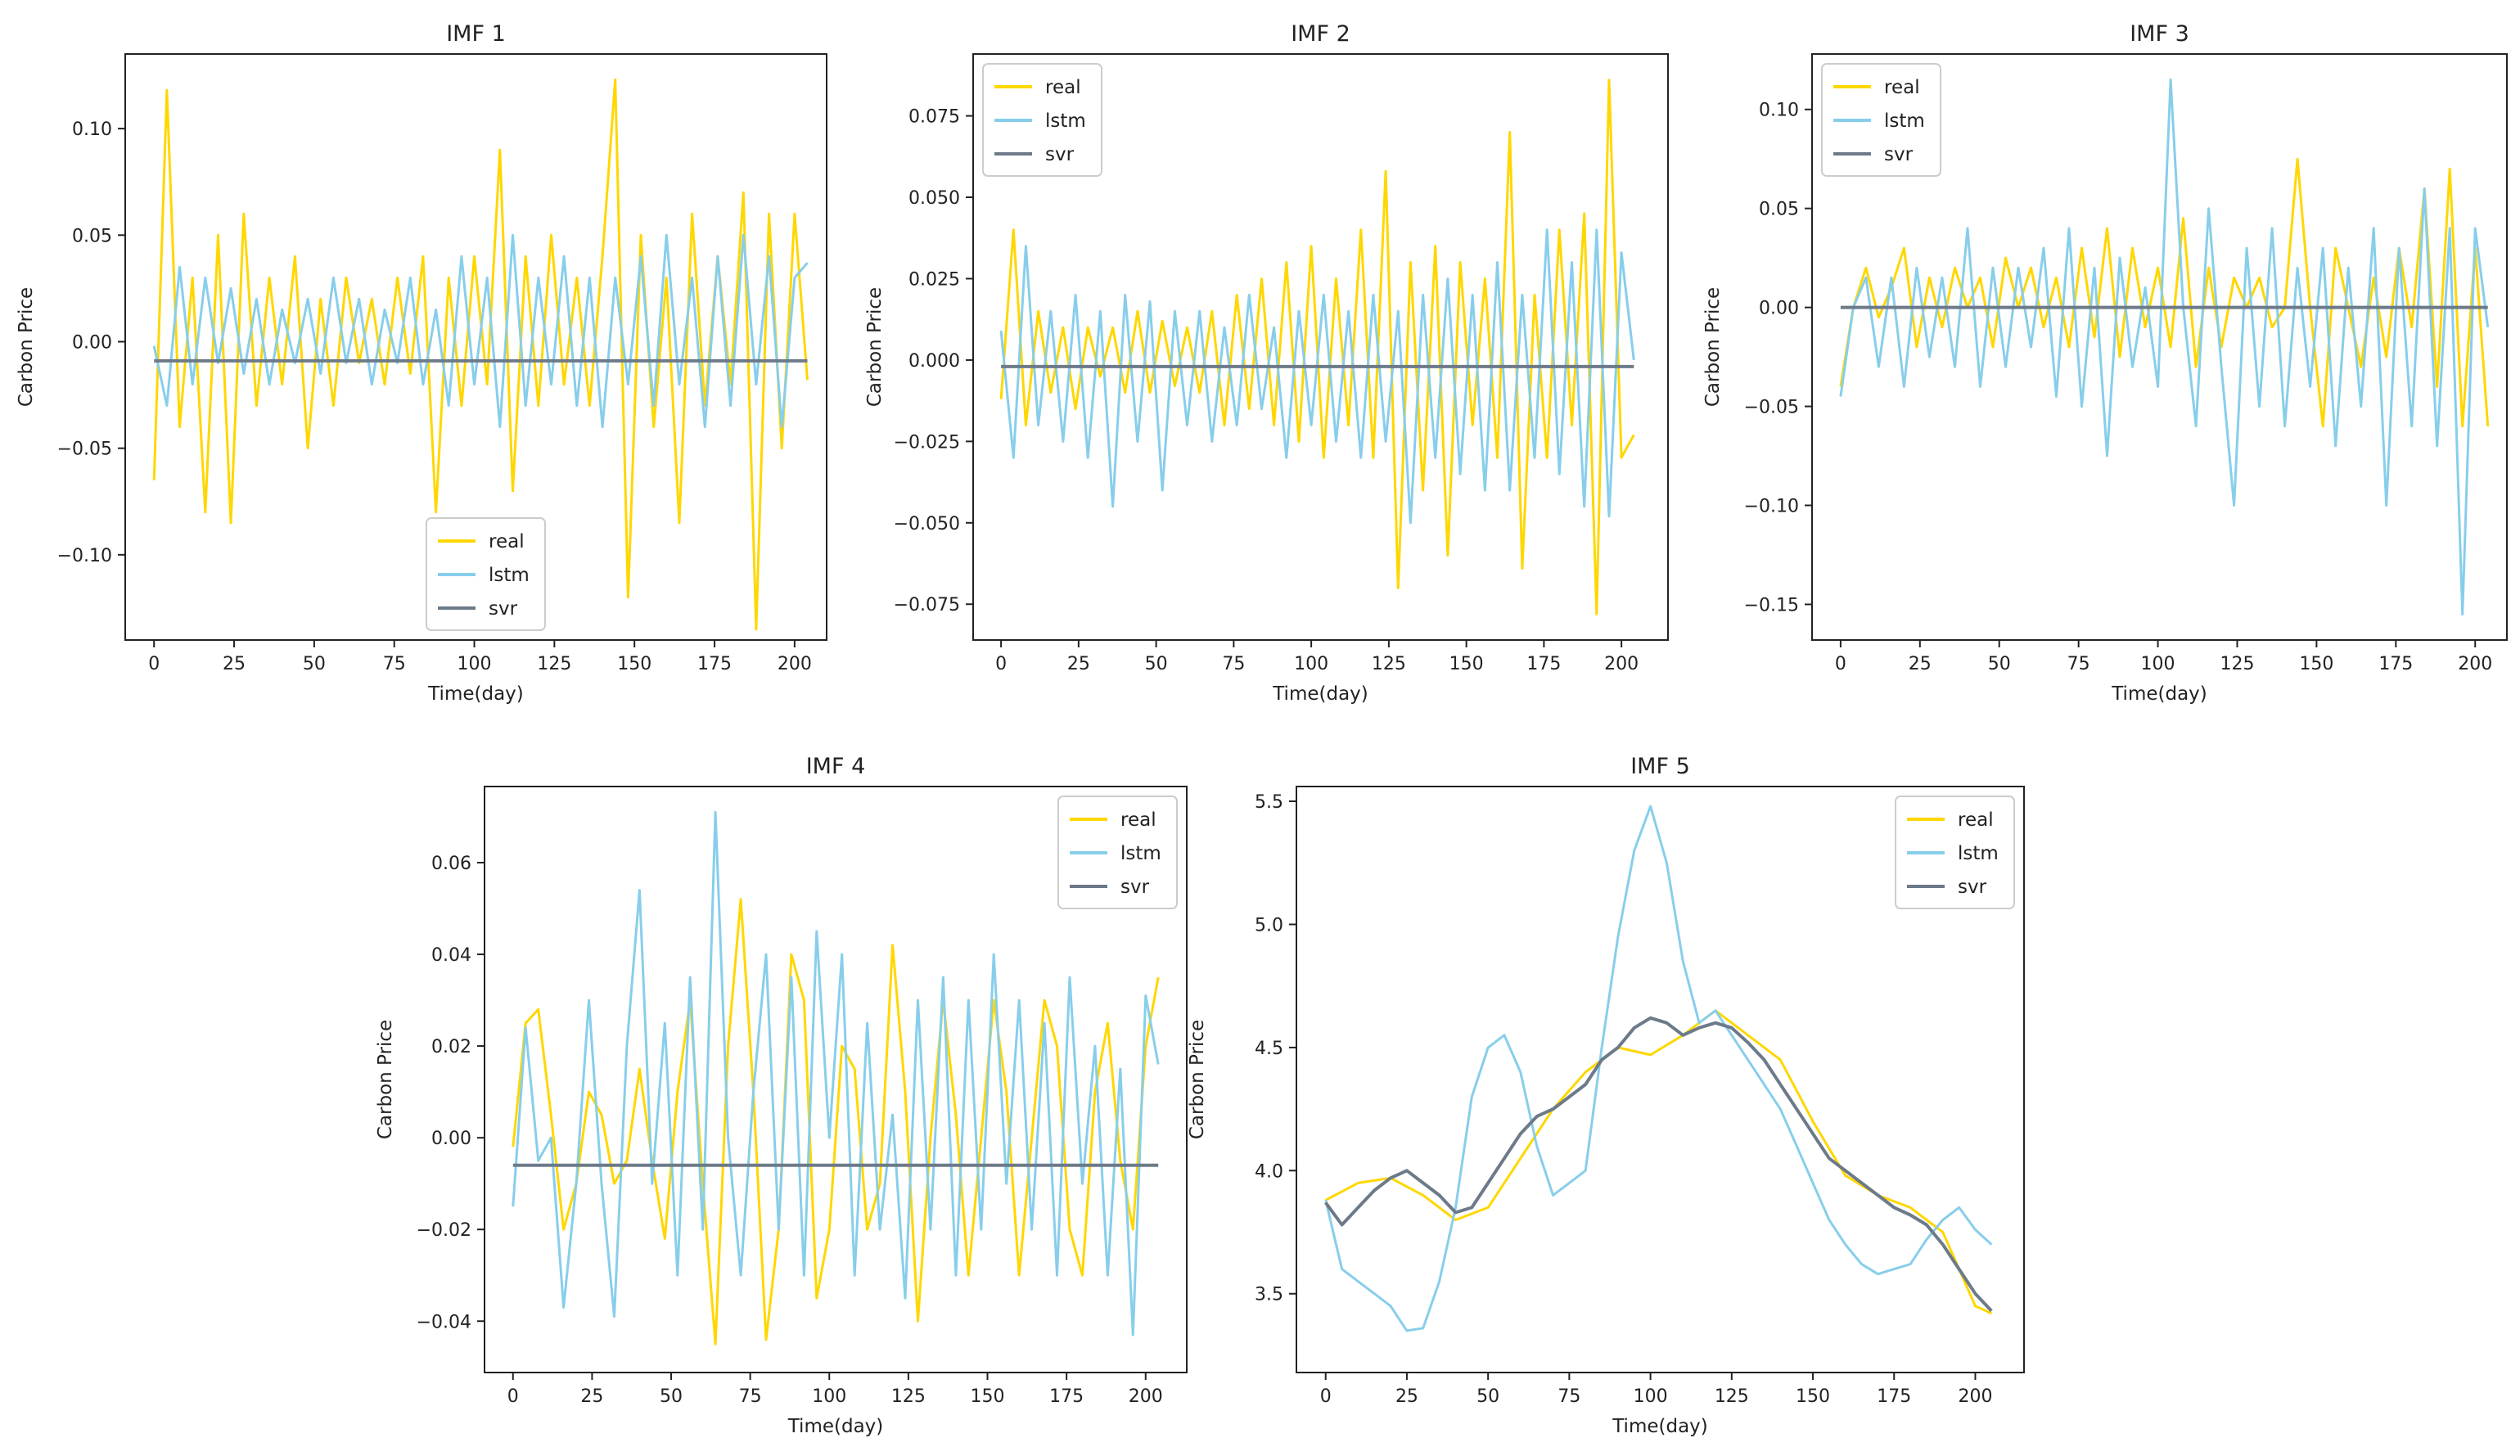 Image resolution: width=2520 pixels, height=1456 pixels. What do you see at coordinates (927, 524) in the screenshot?
I see `y-tick-label: −0.050` at bounding box center [927, 524].